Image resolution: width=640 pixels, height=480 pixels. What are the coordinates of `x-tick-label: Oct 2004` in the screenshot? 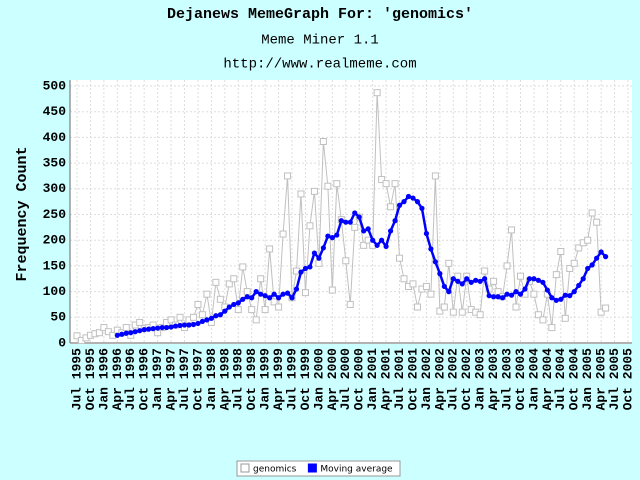 It's located at (574, 379).